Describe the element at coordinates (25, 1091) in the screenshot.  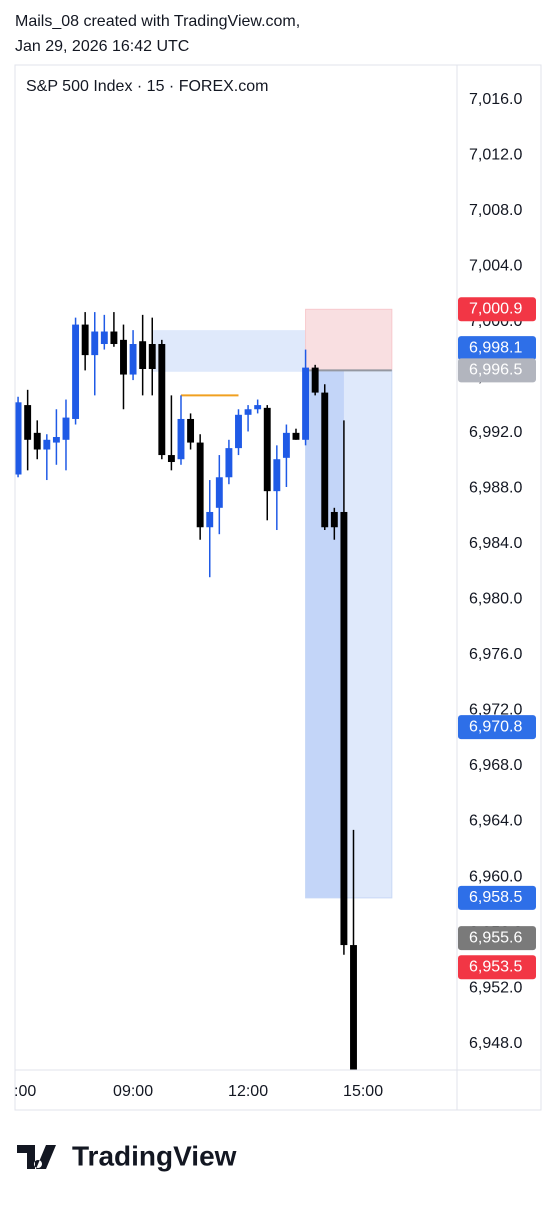
I see `x-tick-label: :00` at that location.